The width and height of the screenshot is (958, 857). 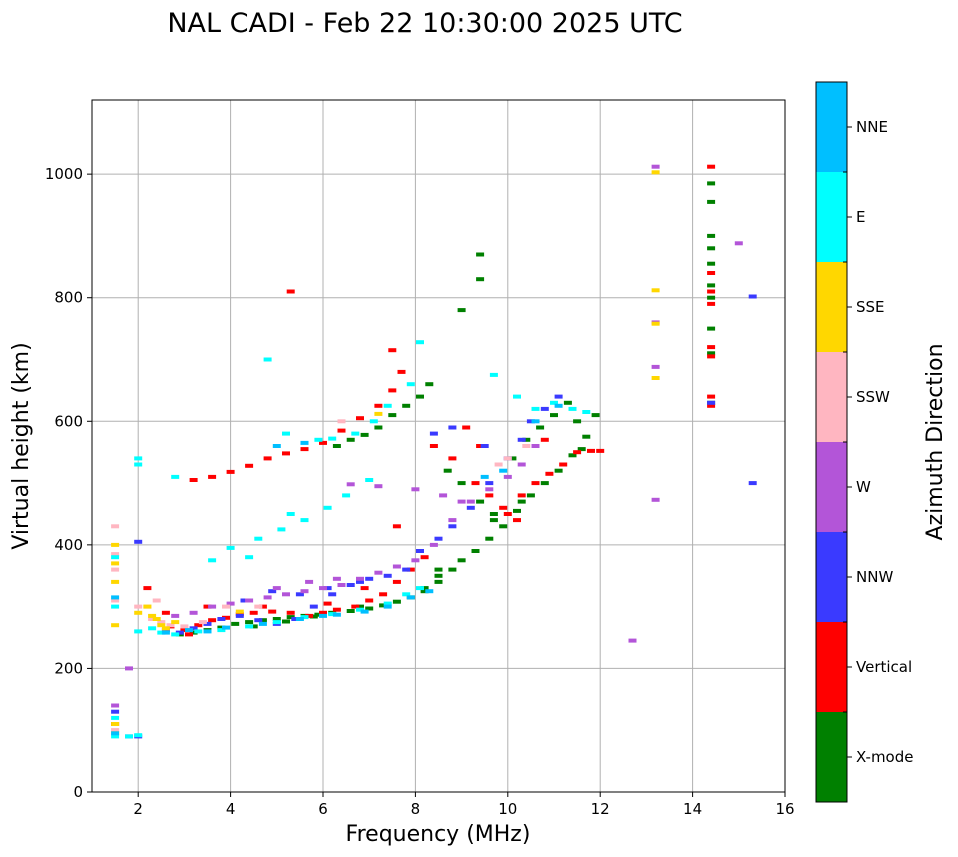 I want to click on data-point-ssw, so click(x=115, y=600).